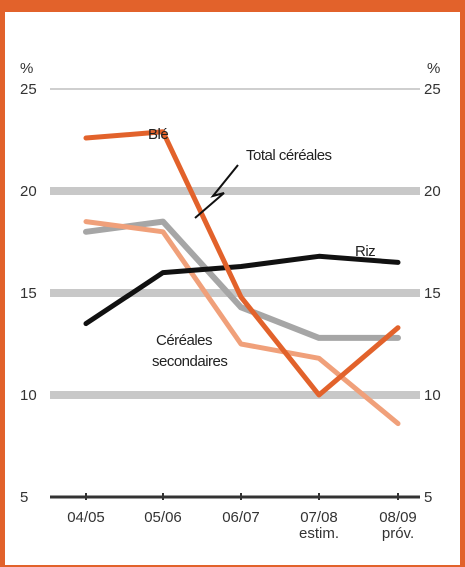 This screenshot has width=465, height=567. Describe the element at coordinates (158, 134) in the screenshot. I see `series-label-ble: Blé` at that location.